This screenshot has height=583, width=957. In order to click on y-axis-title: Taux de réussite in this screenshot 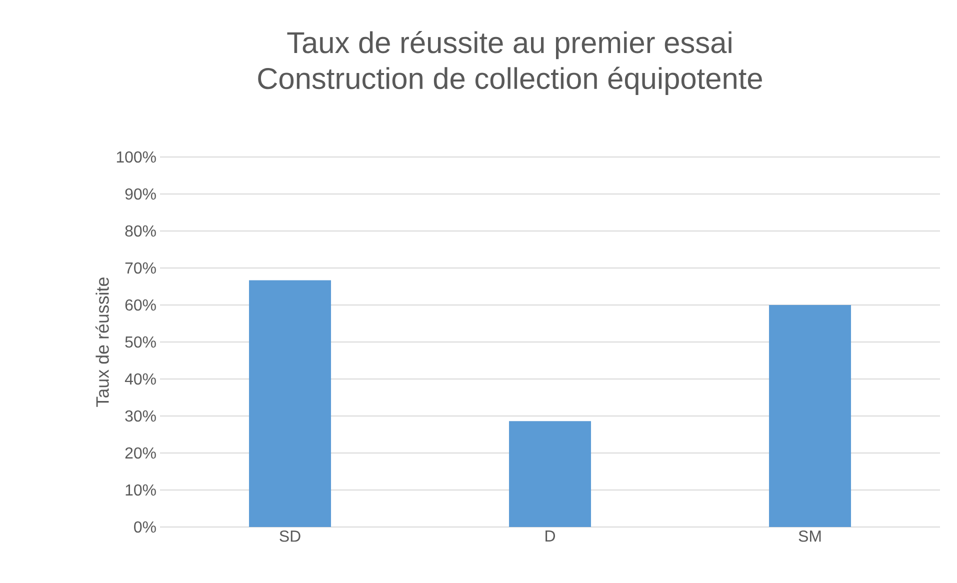, I will do `click(102, 342)`.